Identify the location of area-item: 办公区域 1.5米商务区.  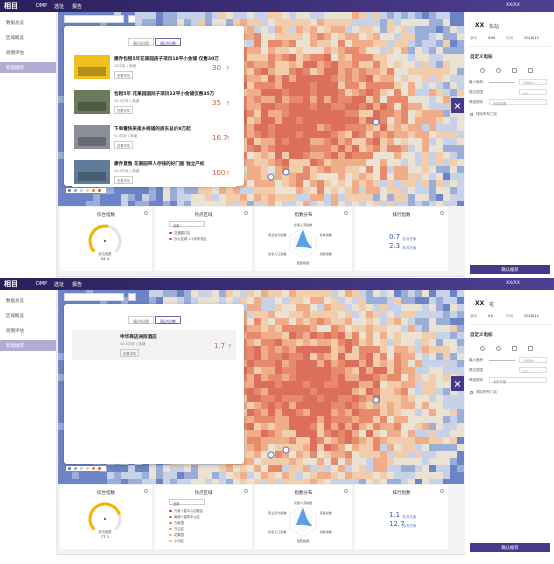
(190, 239).